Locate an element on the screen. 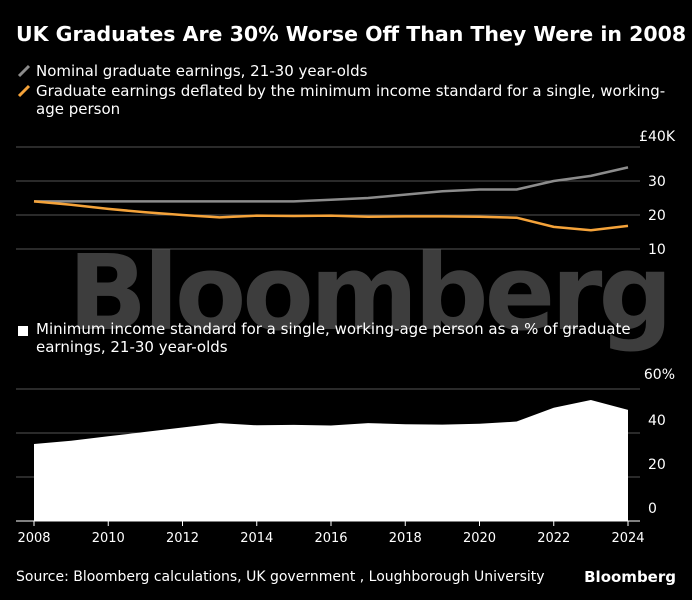 The width and height of the screenshot is (692, 600). brand-logo: Bloomberg is located at coordinates (630, 577).